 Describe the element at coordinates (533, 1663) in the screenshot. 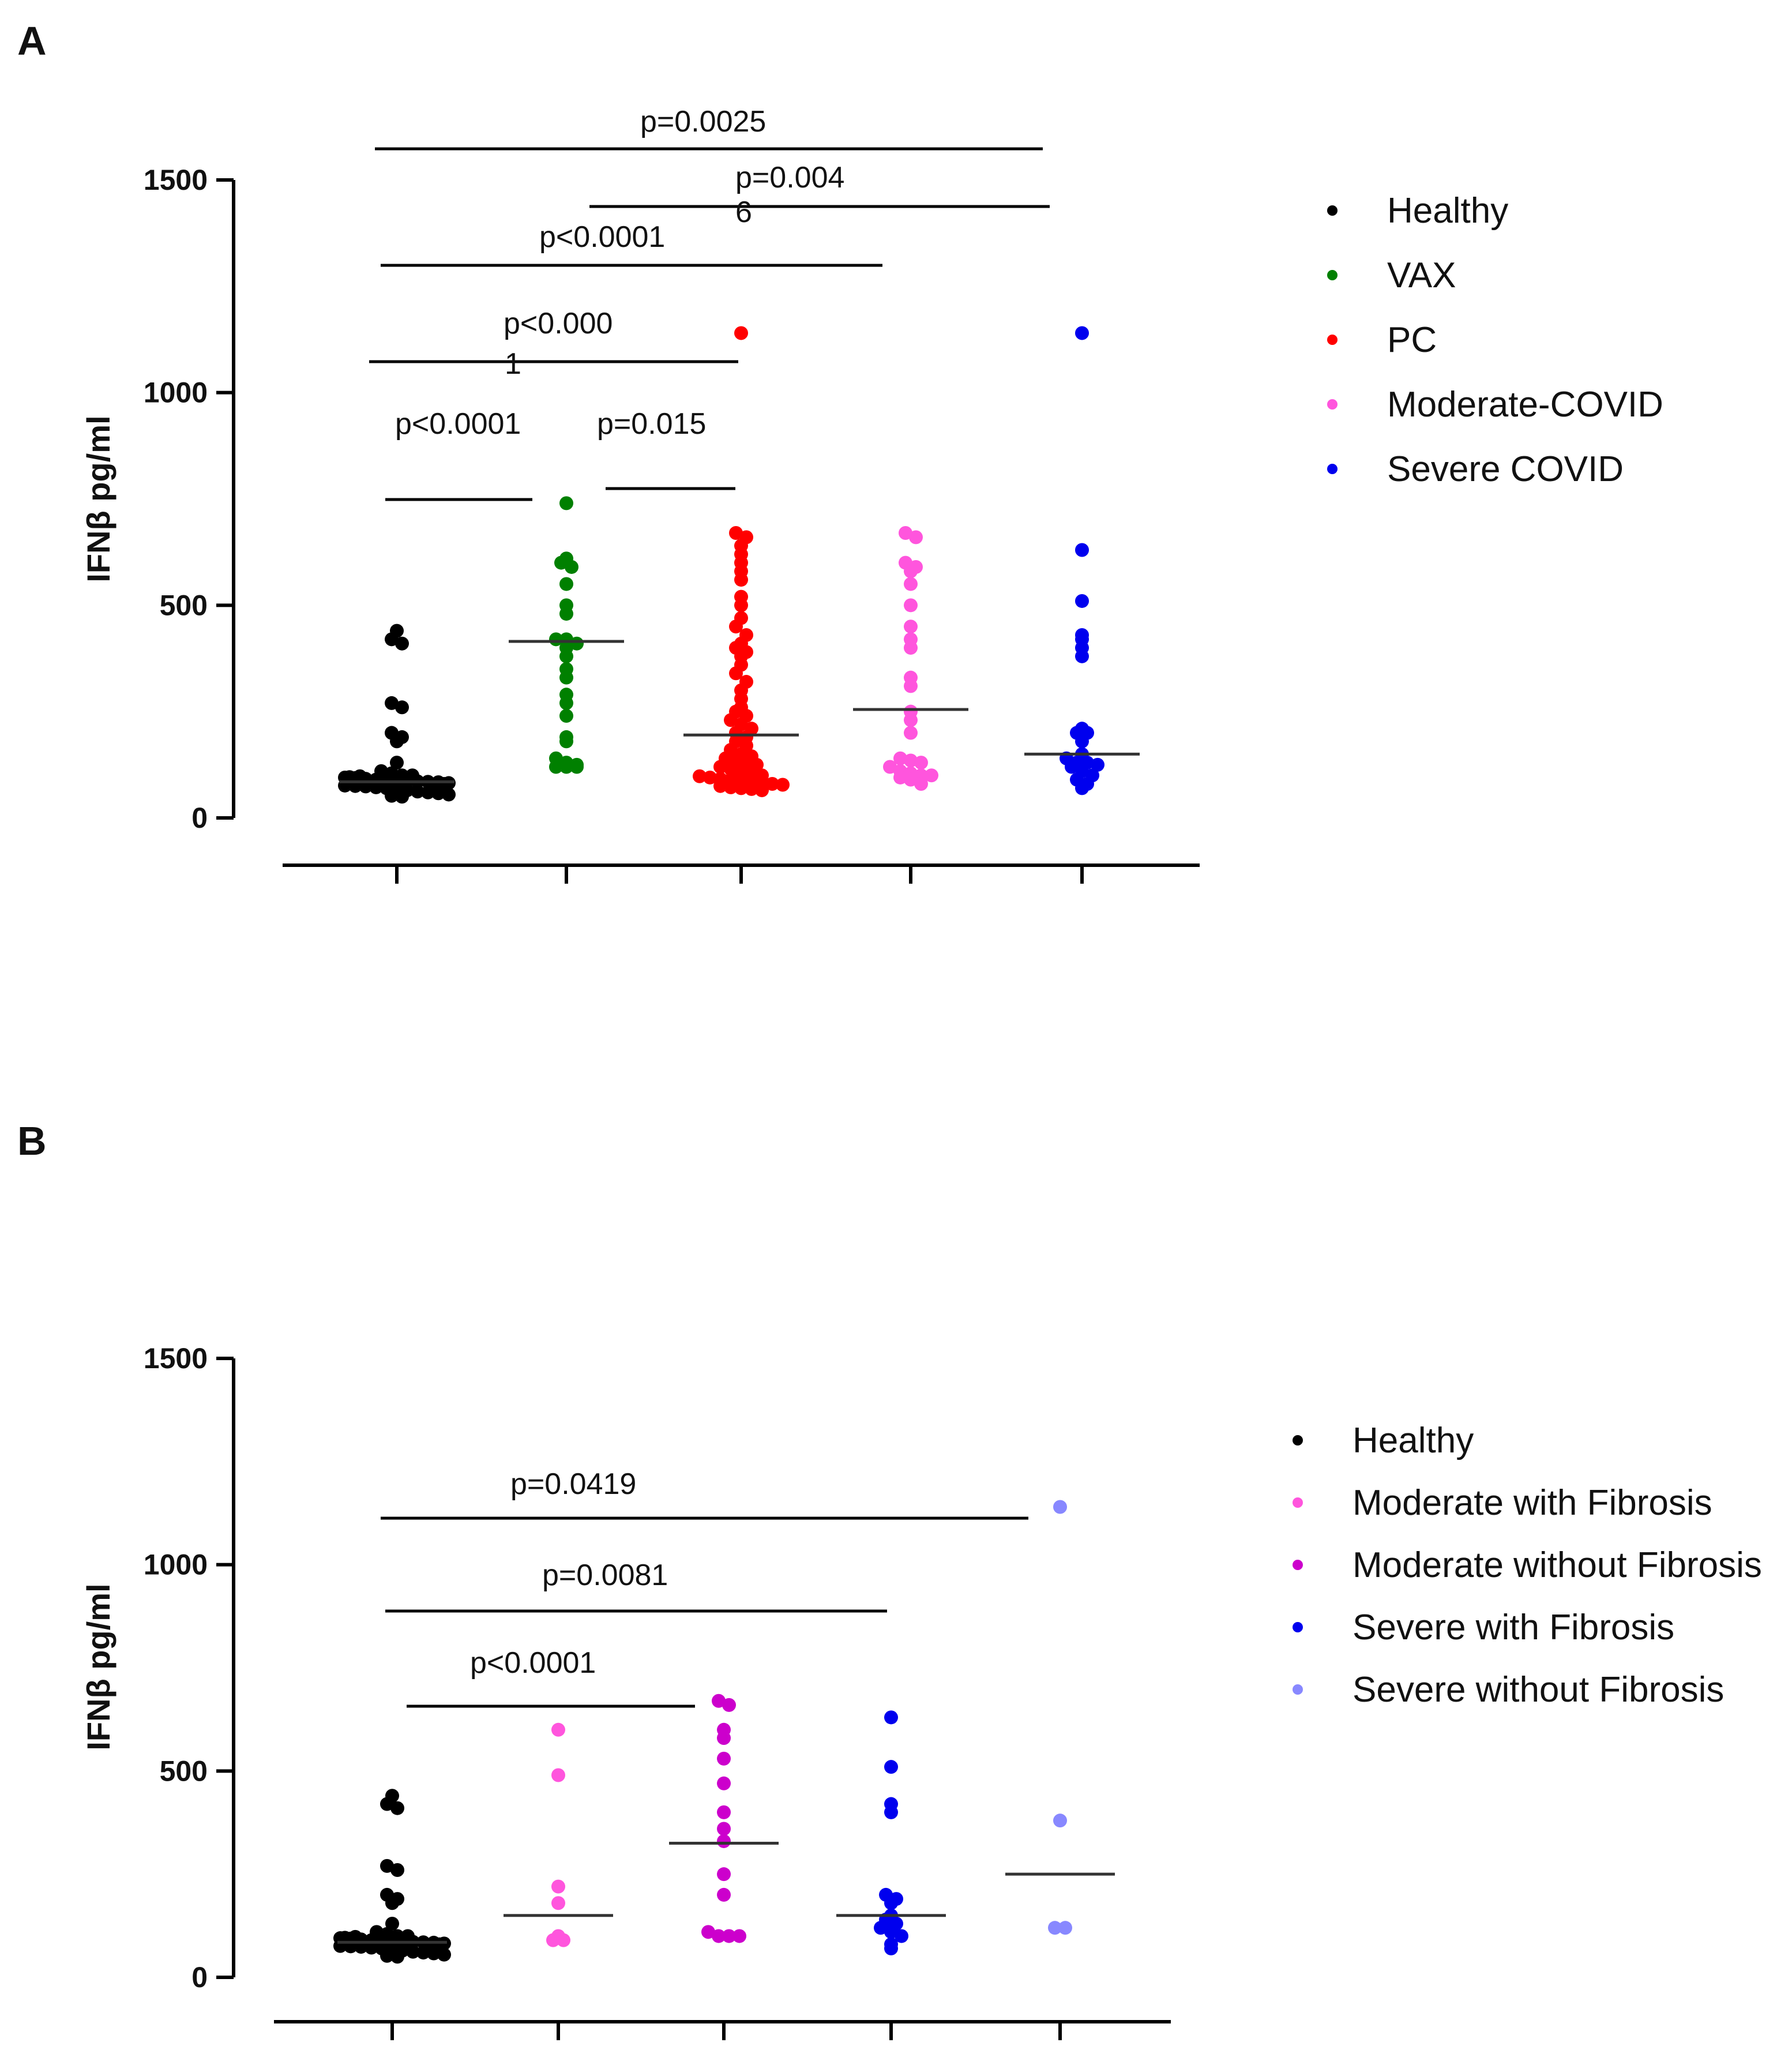

I see `p-value-label: p<0.0001` at that location.